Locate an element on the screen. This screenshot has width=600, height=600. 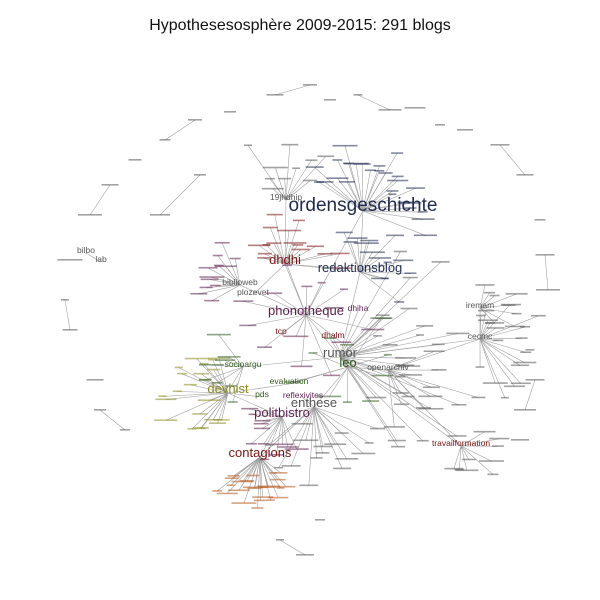
node-label-openarchiv: openarchiv is located at coordinates (388, 367).